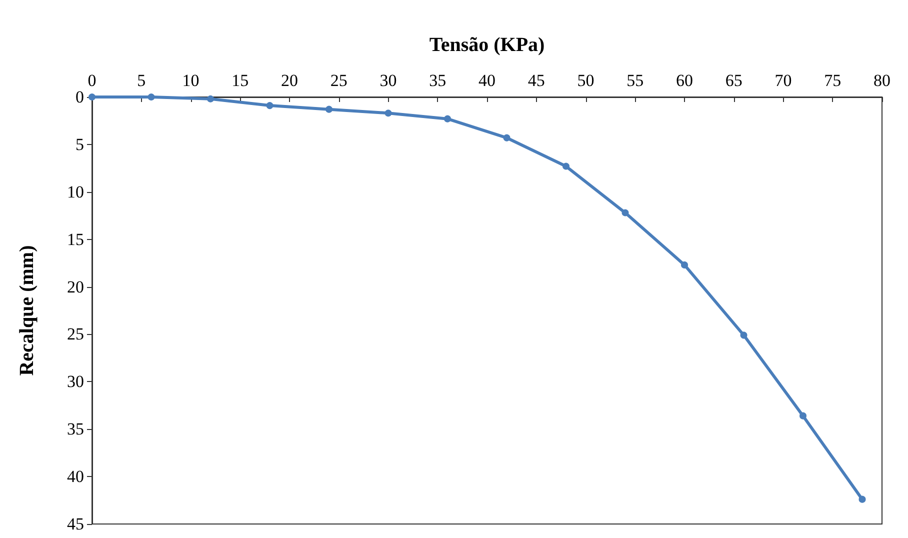 This screenshot has height=538, width=908. What do you see at coordinates (75, 476) in the screenshot?
I see `y-tick-label: 40` at bounding box center [75, 476].